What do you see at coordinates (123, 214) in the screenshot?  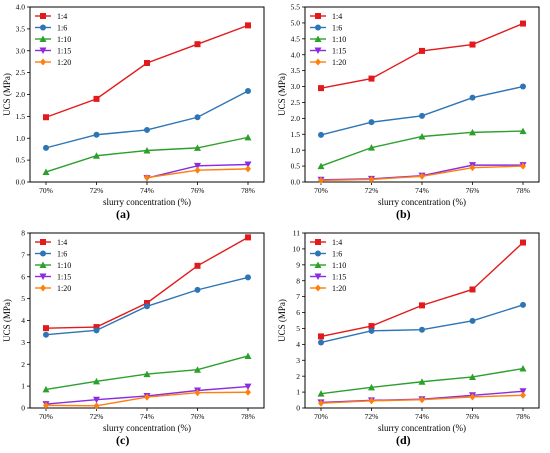 I see `panel-label-a: (a)` at bounding box center [123, 214].